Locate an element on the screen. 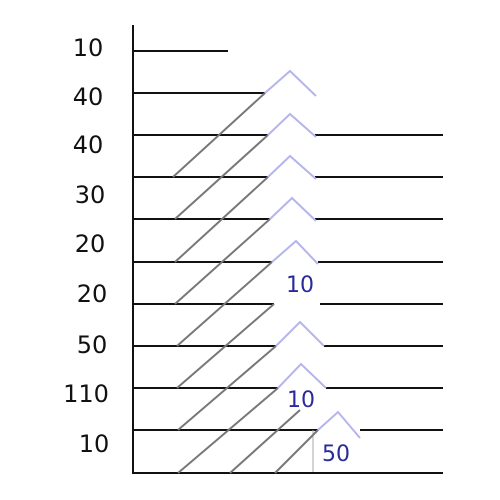 The height and width of the screenshot is (500, 500). inner-labels: 10 10 50 is located at coordinates (318, 370).